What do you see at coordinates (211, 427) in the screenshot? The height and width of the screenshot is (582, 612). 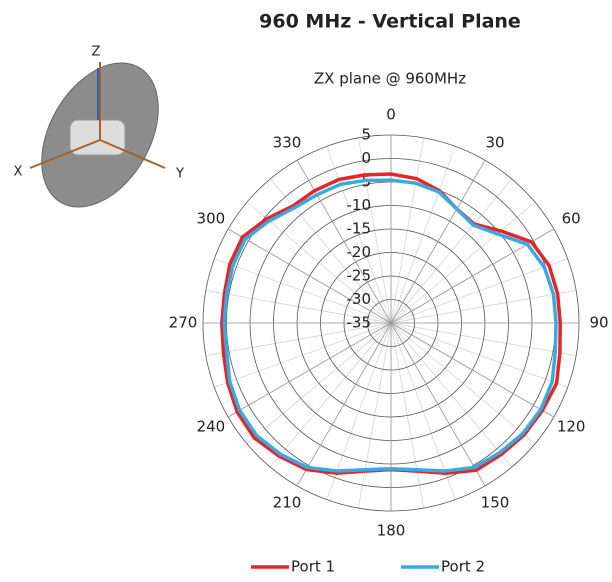 I see `angle-label: 240` at bounding box center [211, 427].